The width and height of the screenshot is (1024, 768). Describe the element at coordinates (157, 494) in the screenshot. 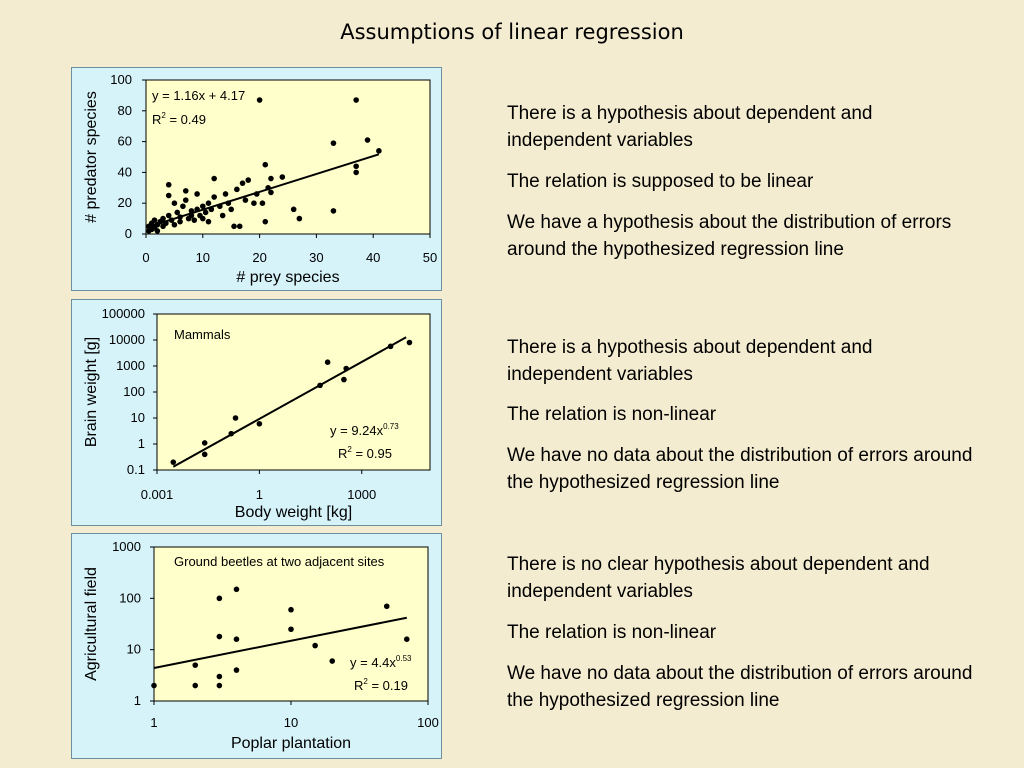

I see `x-tick-label: 0.001` at that location.